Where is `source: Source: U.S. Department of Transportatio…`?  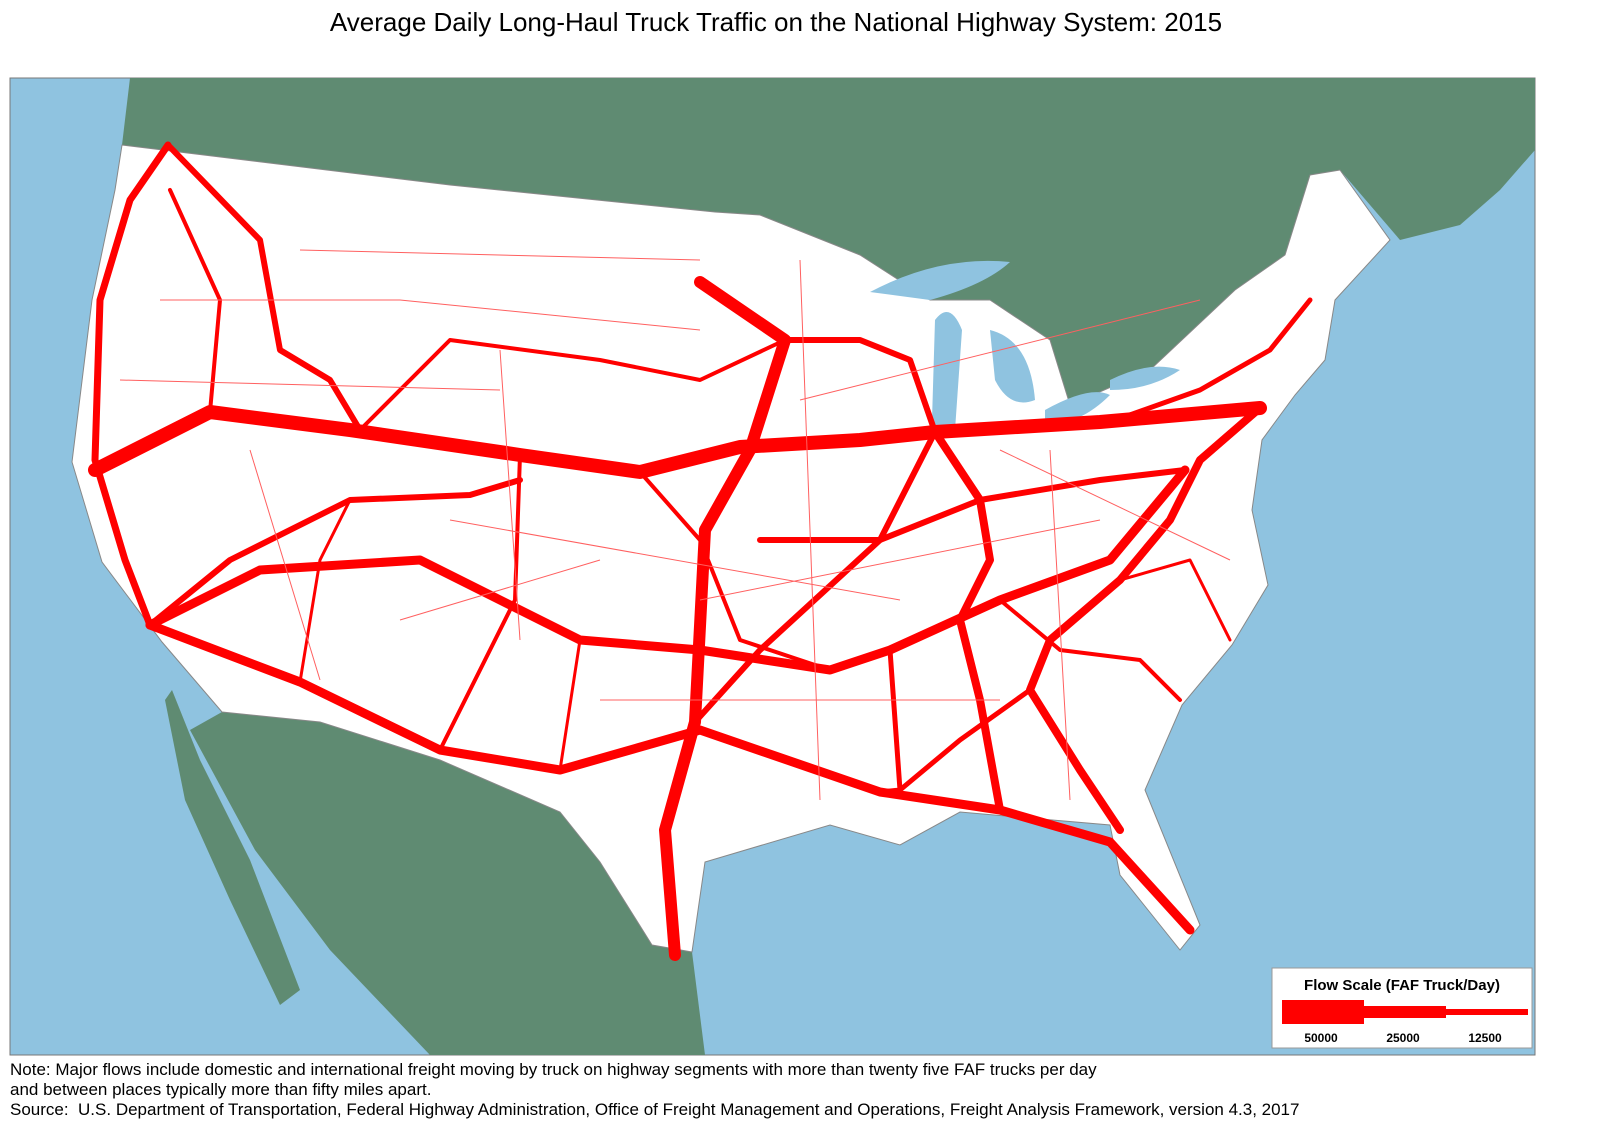 source: Source: U.S. Department of Transportatio… is located at coordinates (655, 1109).